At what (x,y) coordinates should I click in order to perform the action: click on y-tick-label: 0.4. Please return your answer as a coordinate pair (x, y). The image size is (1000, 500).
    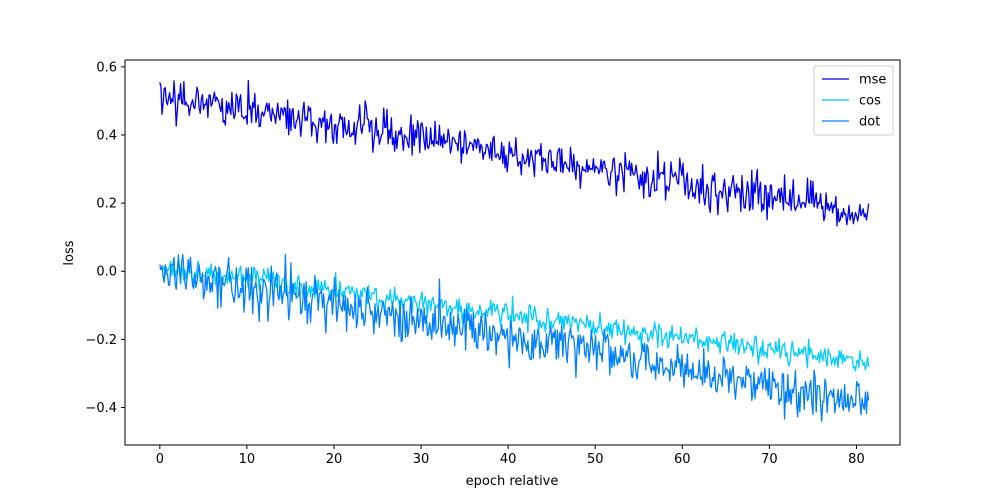
    Looking at the image, I should click on (106, 135).